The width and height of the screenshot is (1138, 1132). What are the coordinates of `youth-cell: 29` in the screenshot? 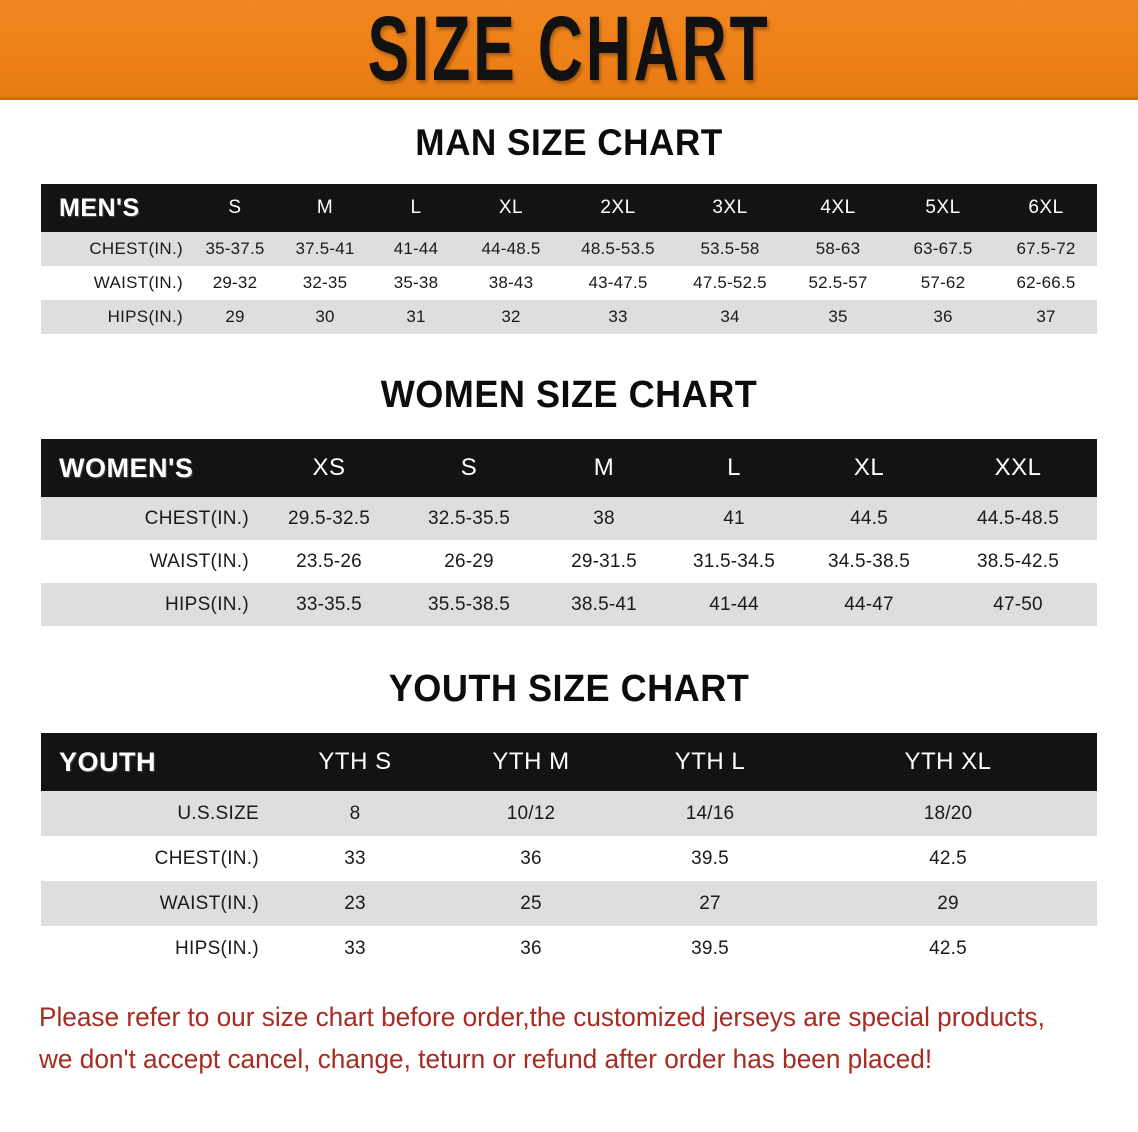 It's located at (948, 903).